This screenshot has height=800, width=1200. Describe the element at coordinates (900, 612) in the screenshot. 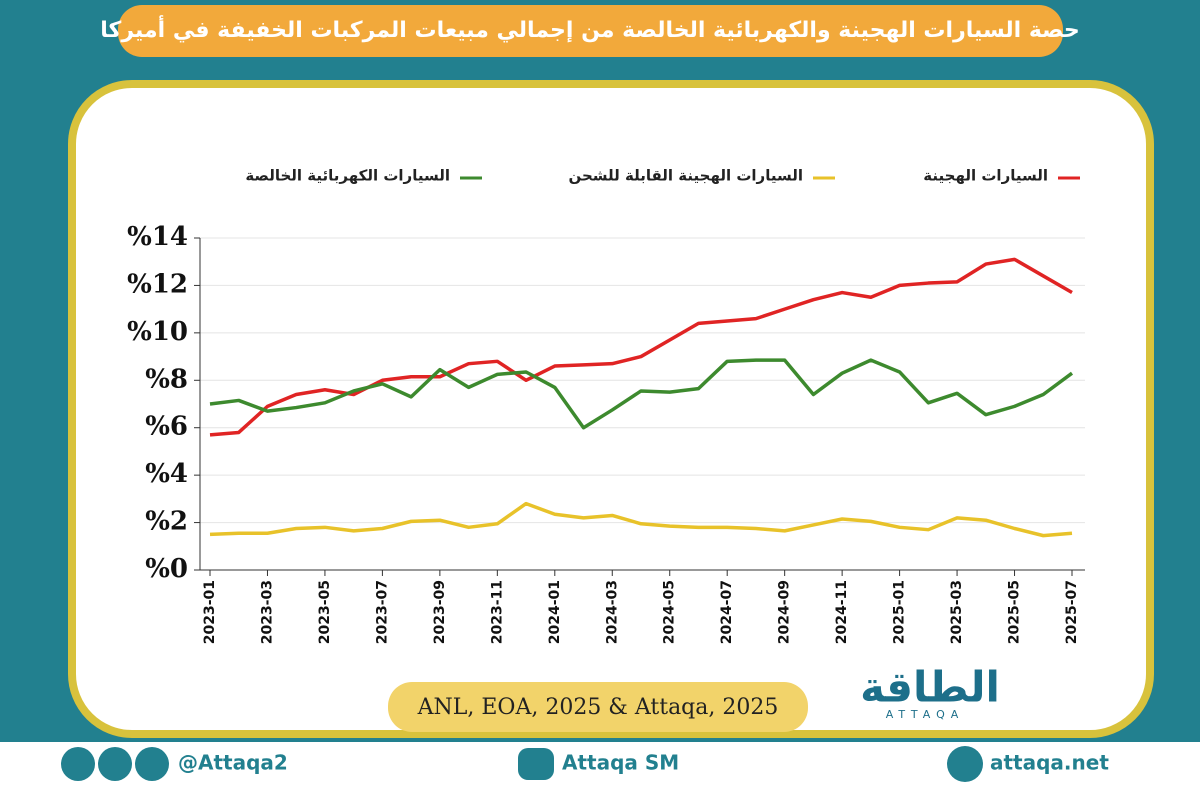

I see `x-tick-label: 2025-01` at that location.